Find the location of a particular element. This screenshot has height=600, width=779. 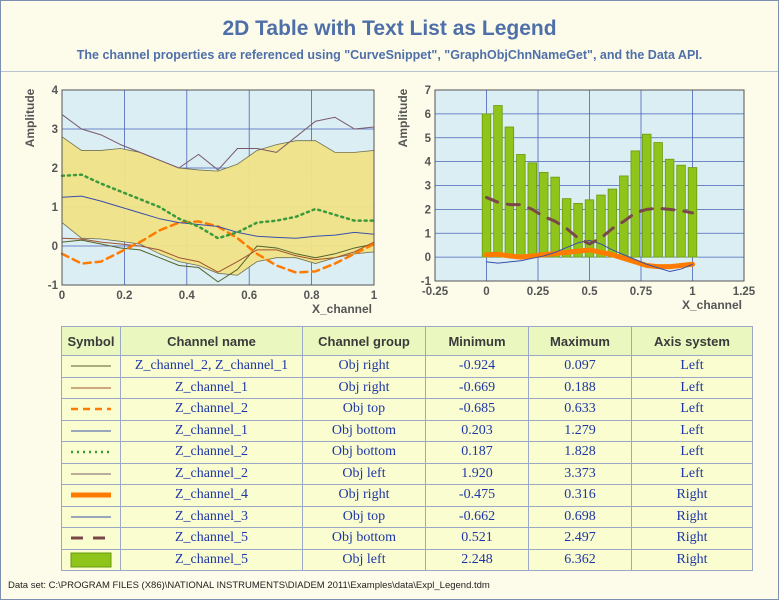

maximum-cell: 1.828 is located at coordinates (580, 452).